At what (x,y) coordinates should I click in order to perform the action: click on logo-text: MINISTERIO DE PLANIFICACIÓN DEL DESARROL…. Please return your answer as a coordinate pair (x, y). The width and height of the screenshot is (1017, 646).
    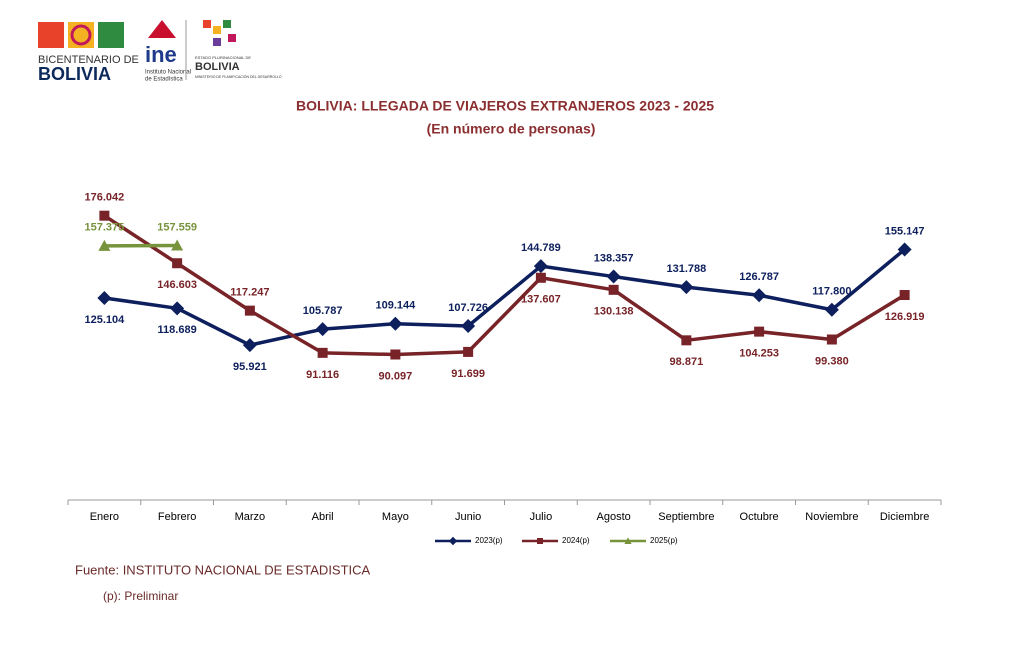
    Looking at the image, I should click on (238, 76).